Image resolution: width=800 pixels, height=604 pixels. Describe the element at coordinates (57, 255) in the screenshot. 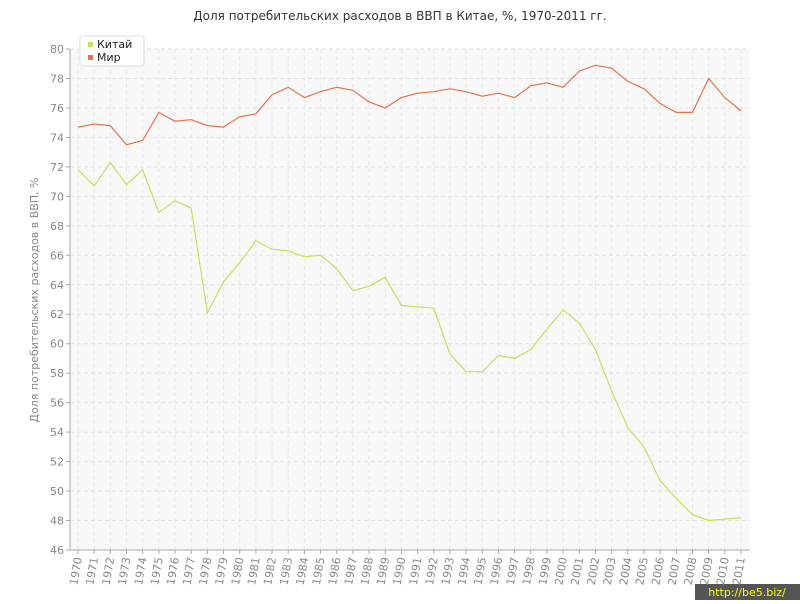

I see `y-tick-label: 66` at that location.